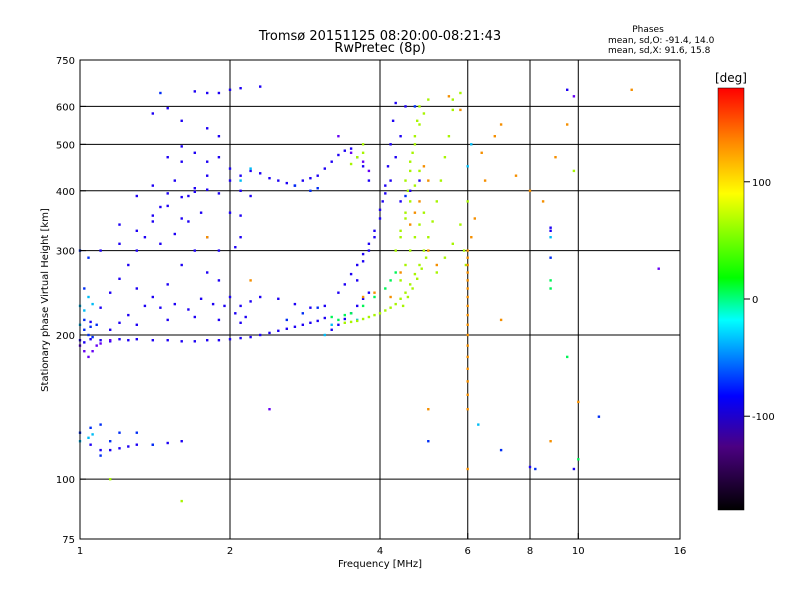 The height and width of the screenshot is (600, 800). What do you see at coordinates (65, 192) in the screenshot?
I see `y-tick-label: 400` at bounding box center [65, 192].